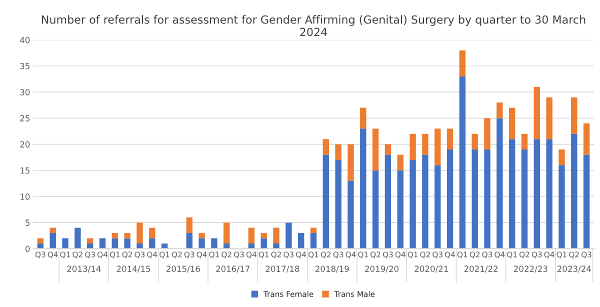 The width and height of the screenshot is (600, 307). What do you see at coordinates (133, 269) in the screenshot?
I see `text: 2014/15` at bounding box center [133, 269].